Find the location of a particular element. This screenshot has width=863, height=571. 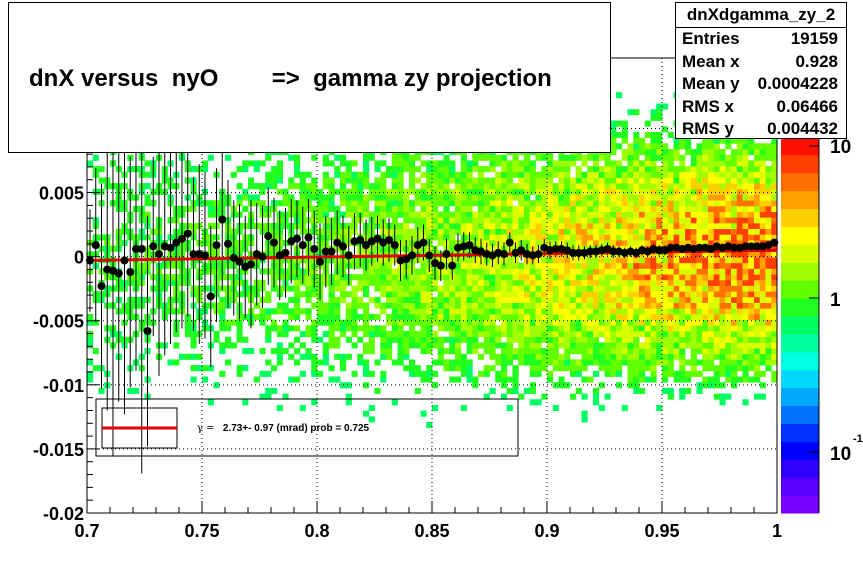

palette-swatch is located at coordinates (800, 379).